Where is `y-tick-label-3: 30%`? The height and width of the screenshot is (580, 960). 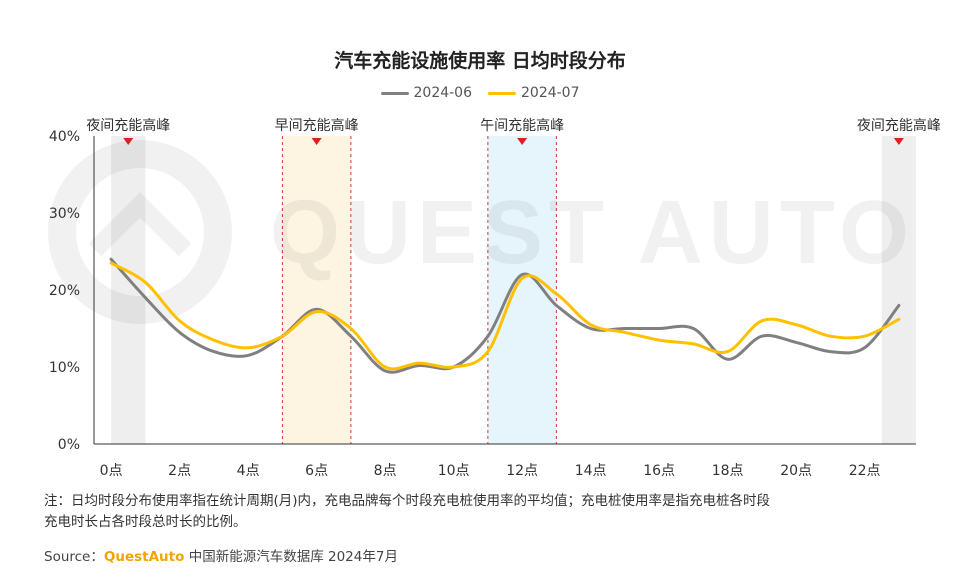 y-tick-label-3: 30% is located at coordinates (64, 214).